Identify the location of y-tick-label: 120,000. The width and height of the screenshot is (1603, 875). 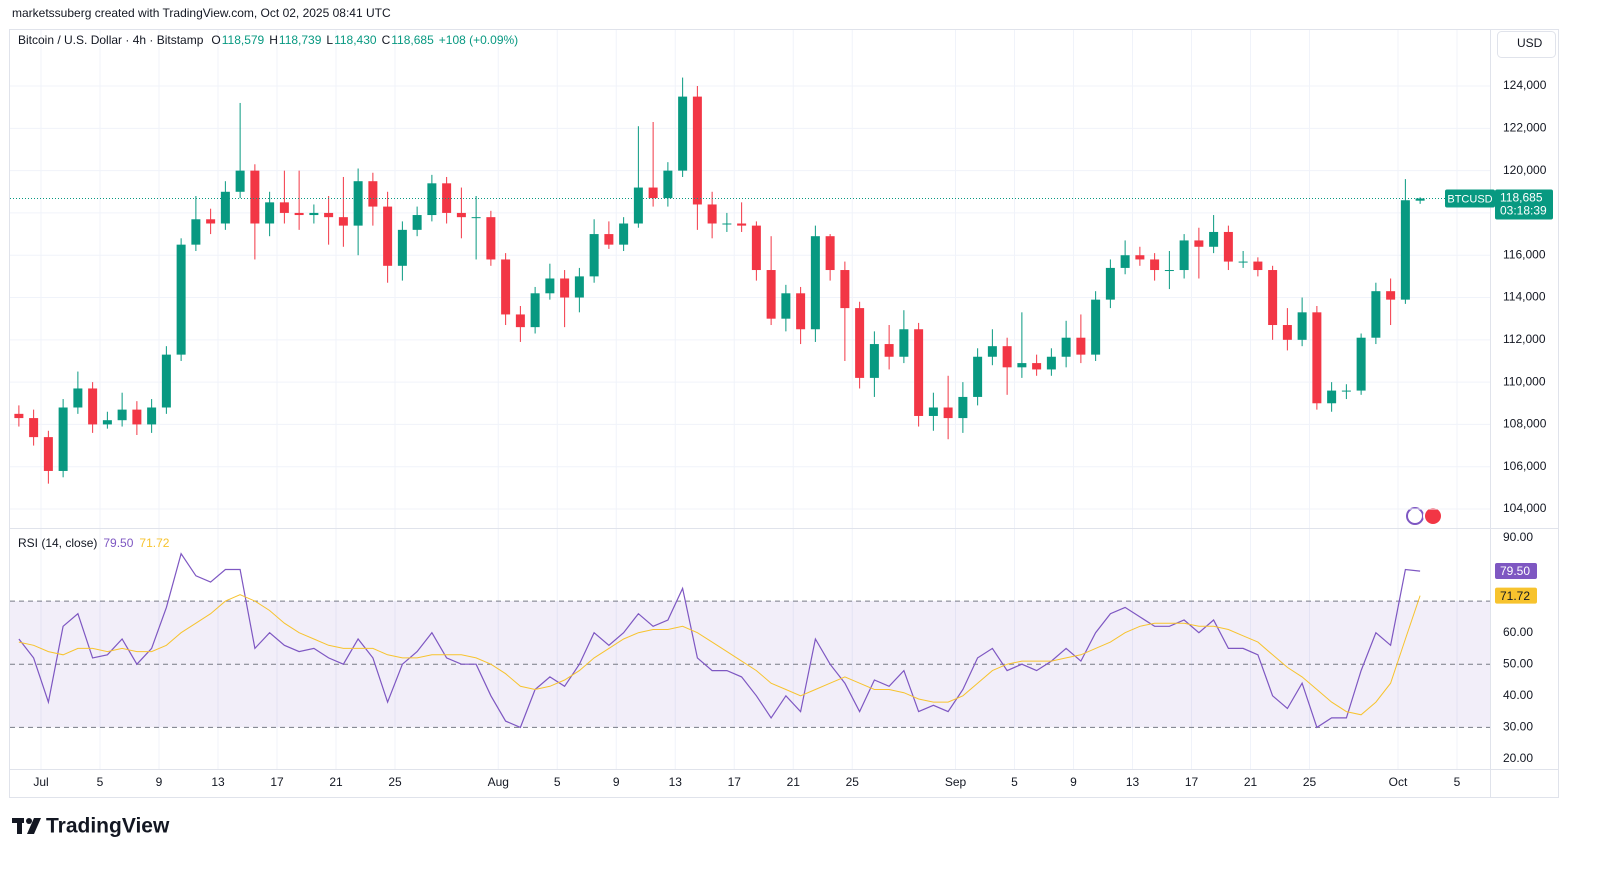
(1525, 170).